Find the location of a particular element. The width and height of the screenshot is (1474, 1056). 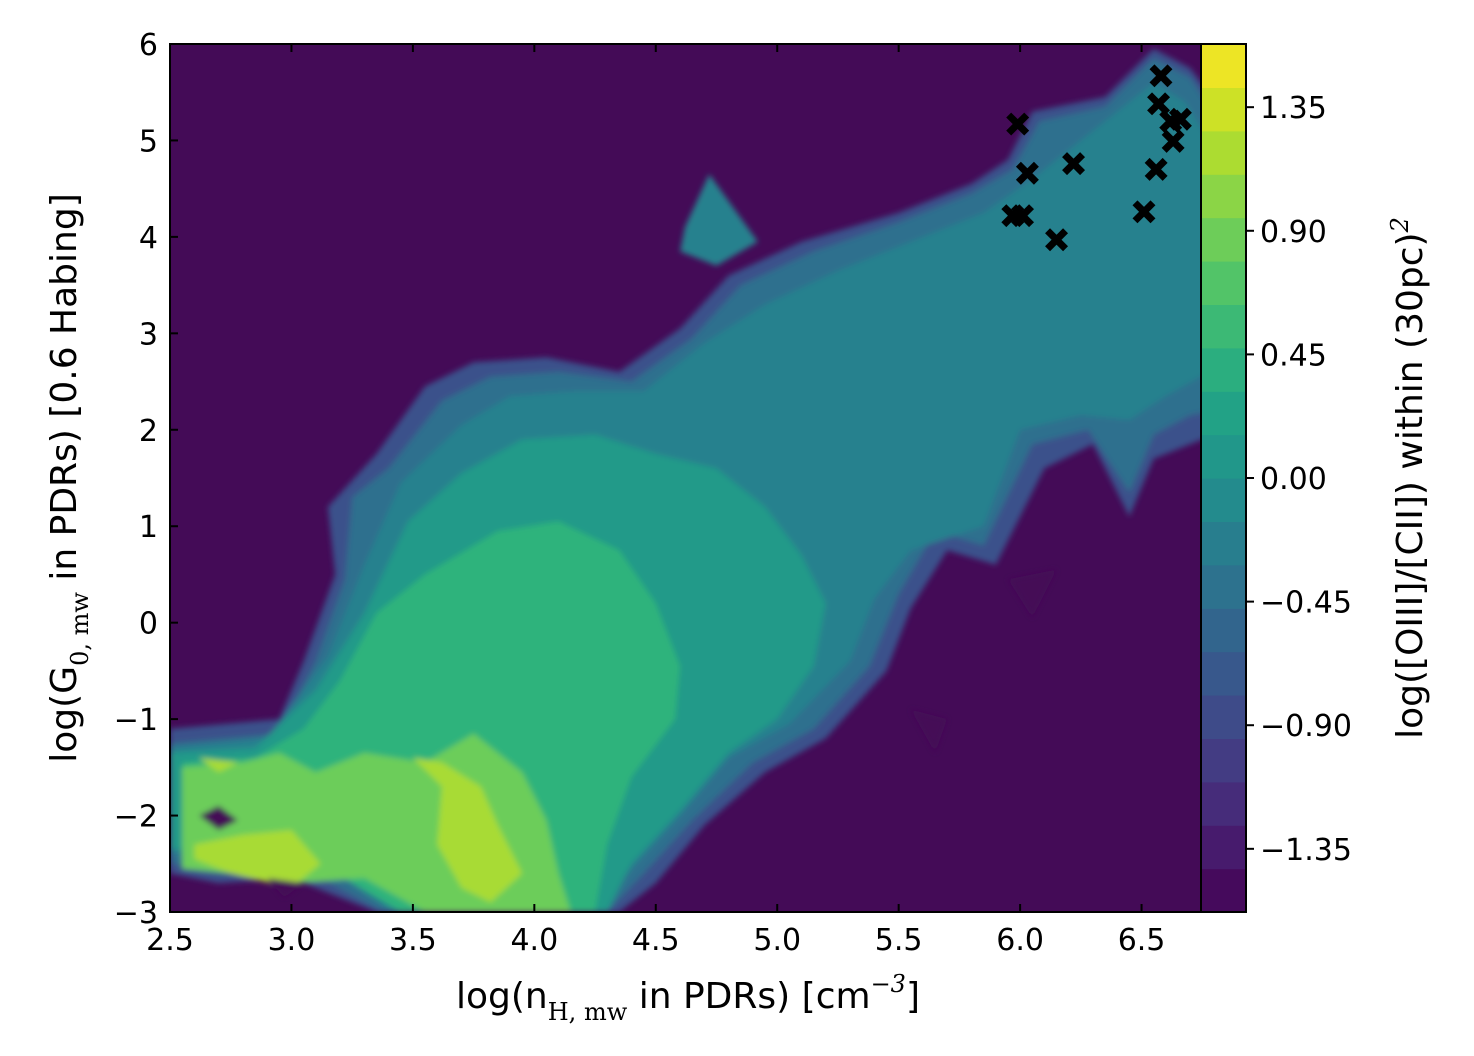

y-tick-label-4: 1 is located at coordinates (148, 527).